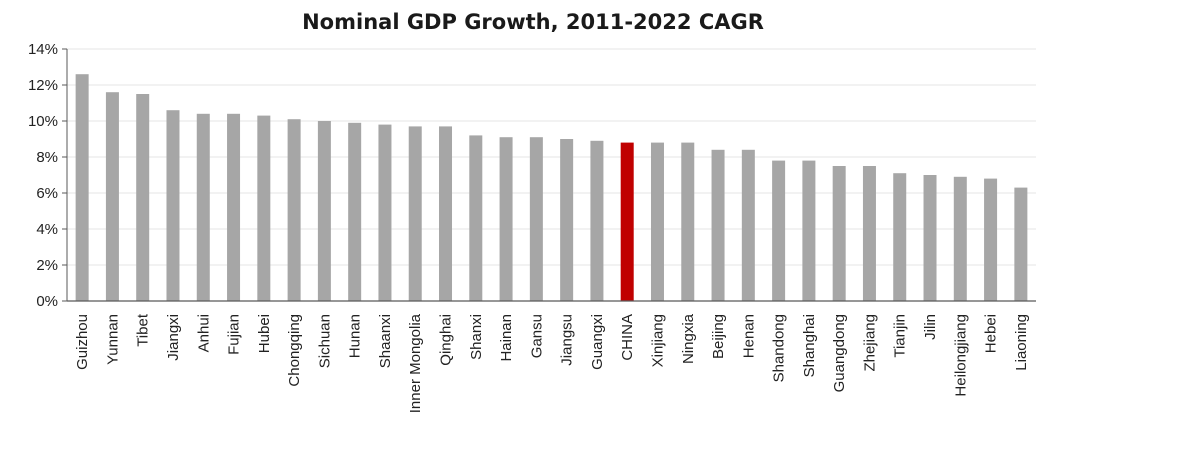  I want to click on bar-fujian, so click(234, 207).